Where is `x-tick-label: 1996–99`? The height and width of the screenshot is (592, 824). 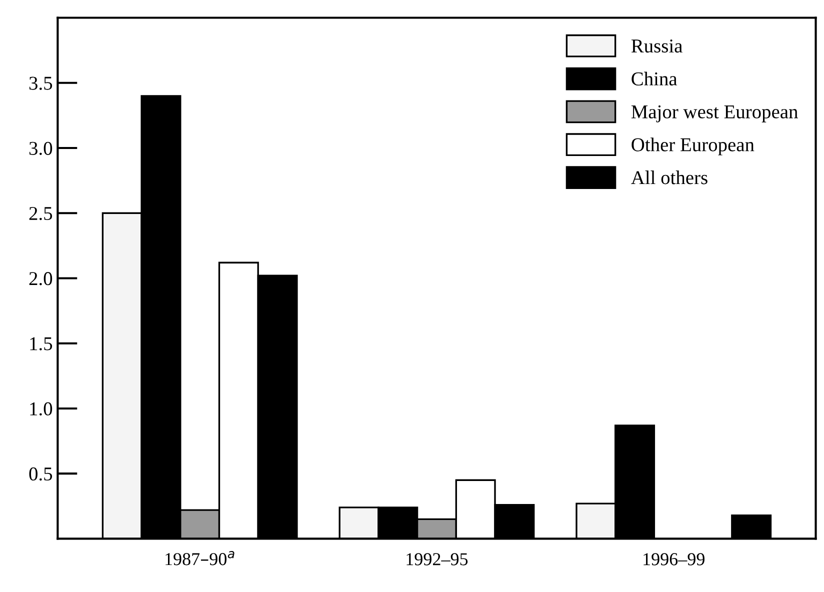 x-tick-label: 1996–99 is located at coordinates (674, 559).